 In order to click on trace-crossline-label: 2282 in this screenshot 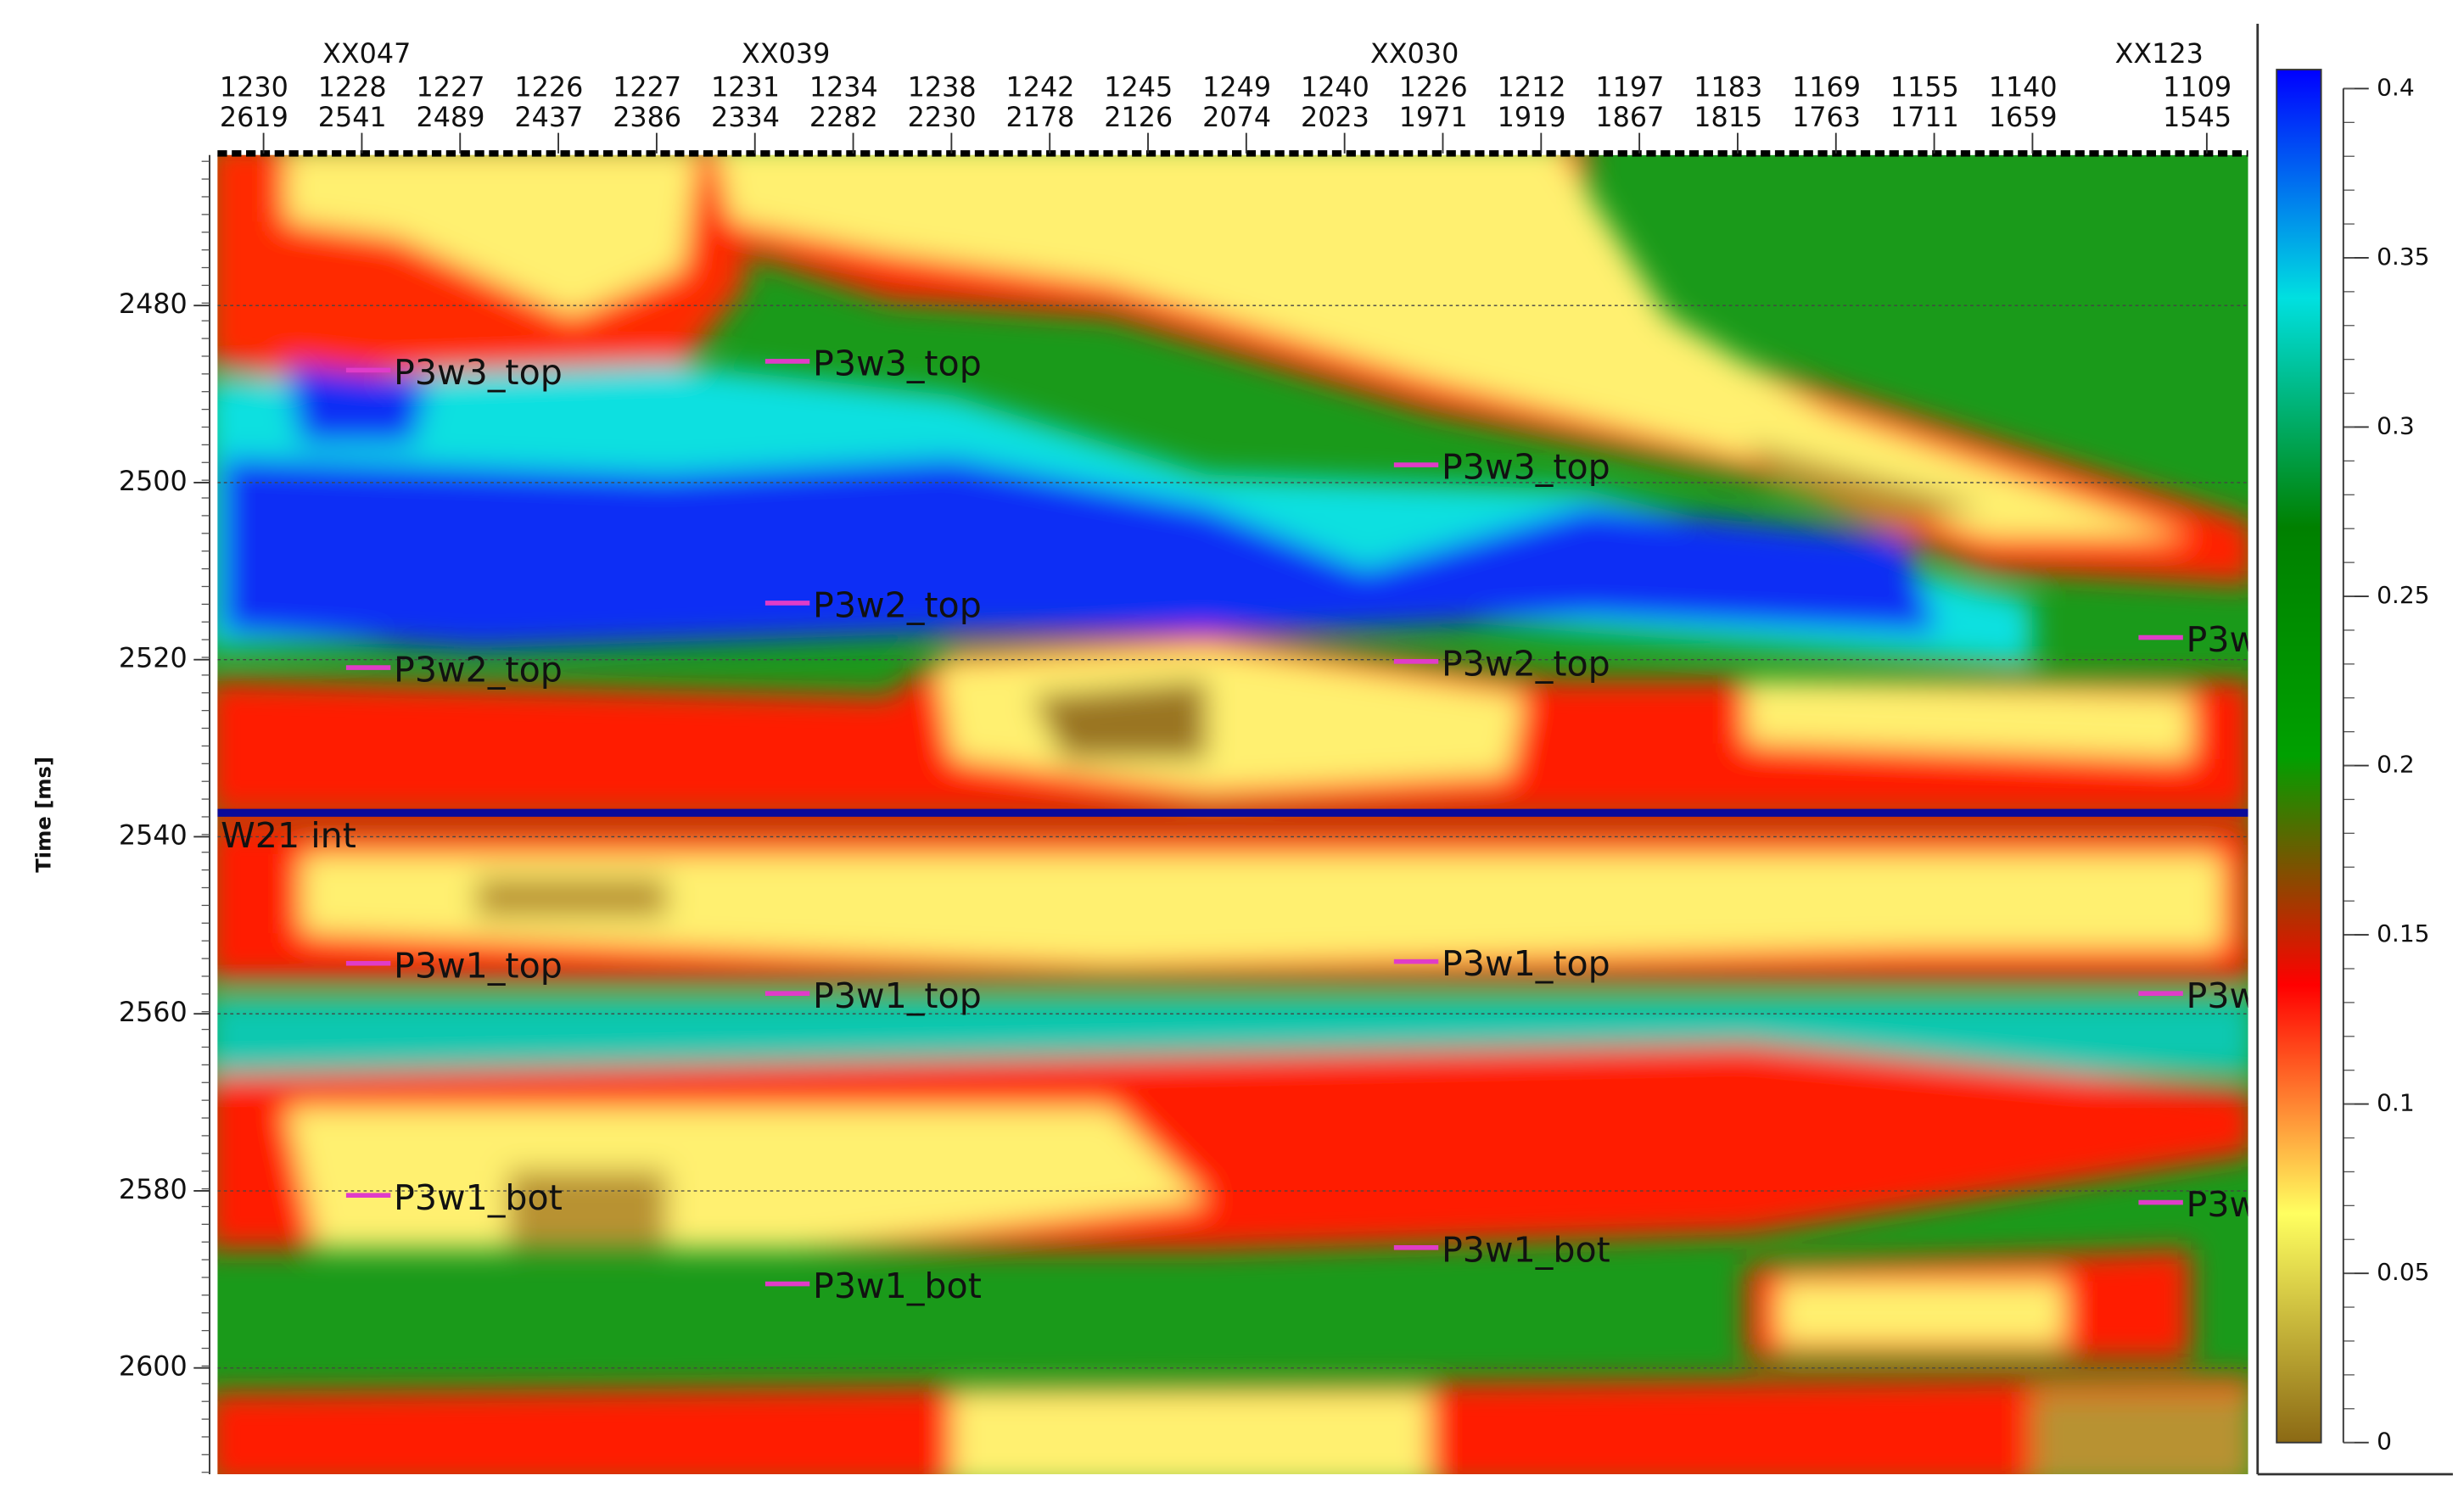, I will do `click(843, 118)`.